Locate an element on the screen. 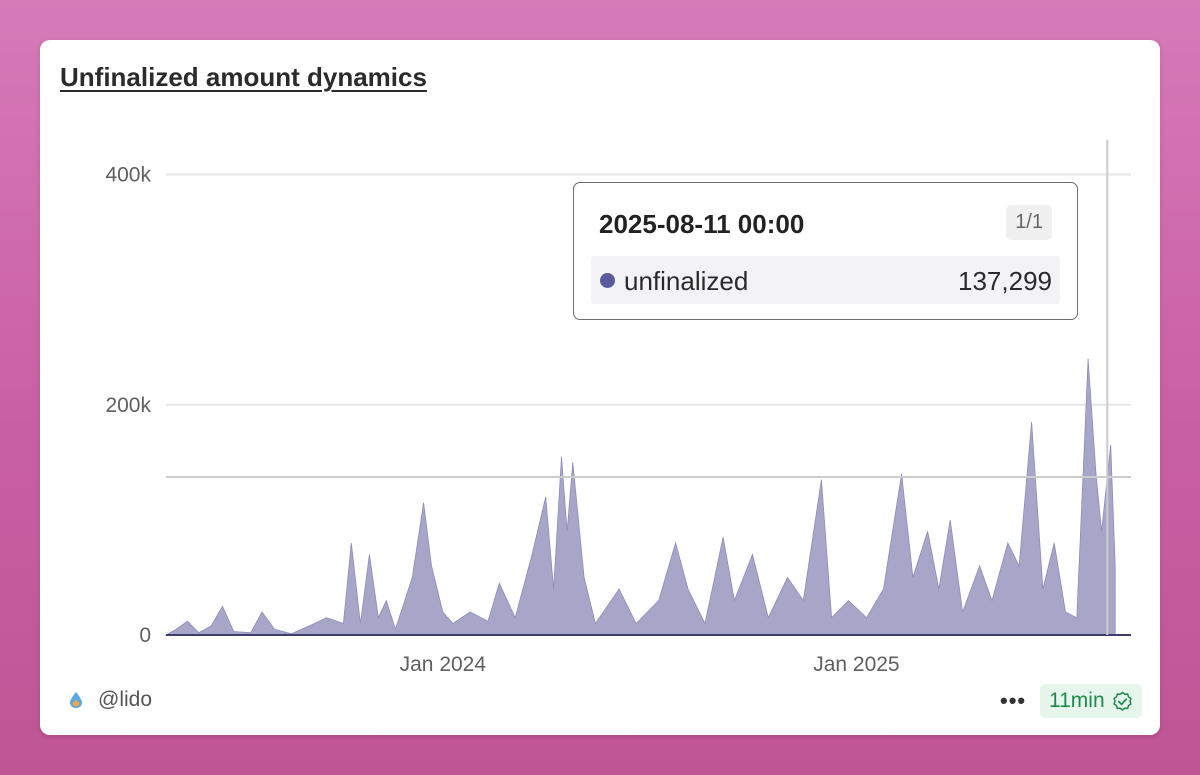 The width and height of the screenshot is (1200, 775). author-handle: @lido is located at coordinates (125, 699).